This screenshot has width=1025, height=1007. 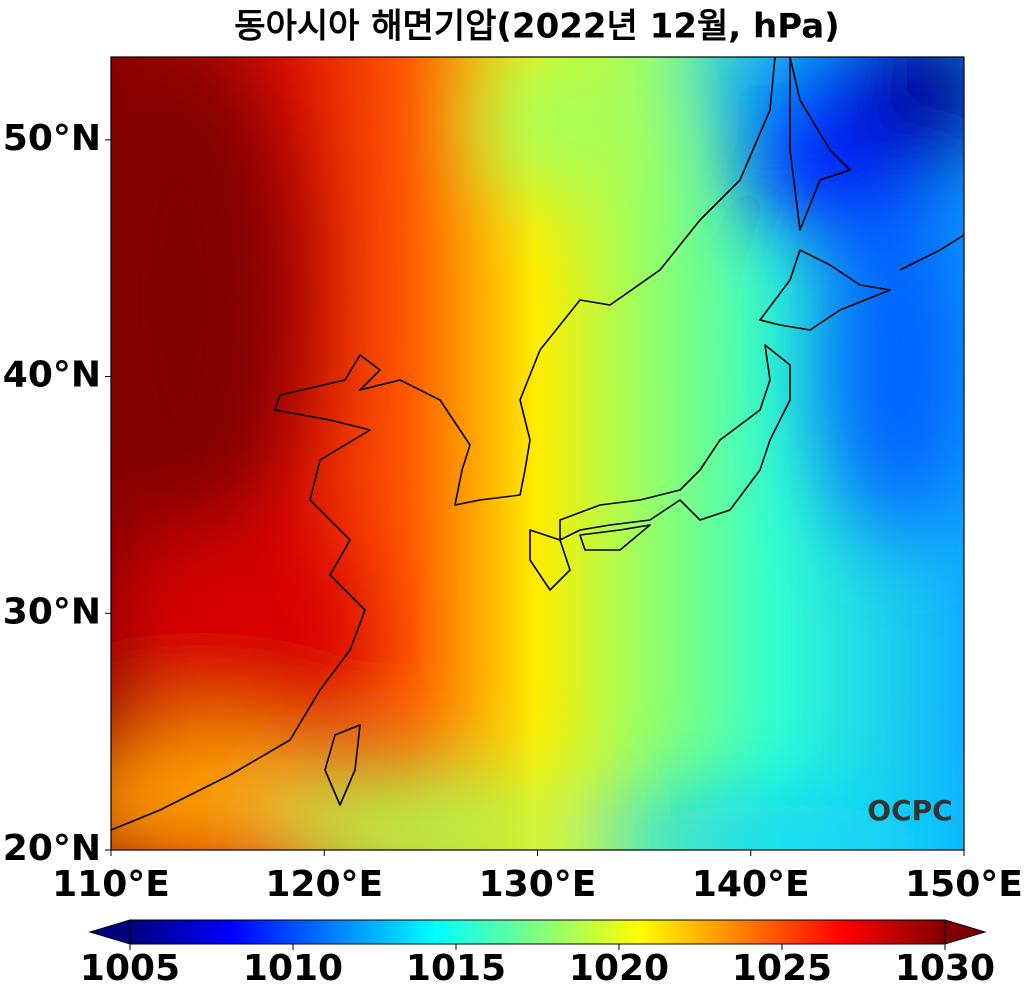 I want to click on colorbar-tick-label: 1030, so click(x=945, y=968).